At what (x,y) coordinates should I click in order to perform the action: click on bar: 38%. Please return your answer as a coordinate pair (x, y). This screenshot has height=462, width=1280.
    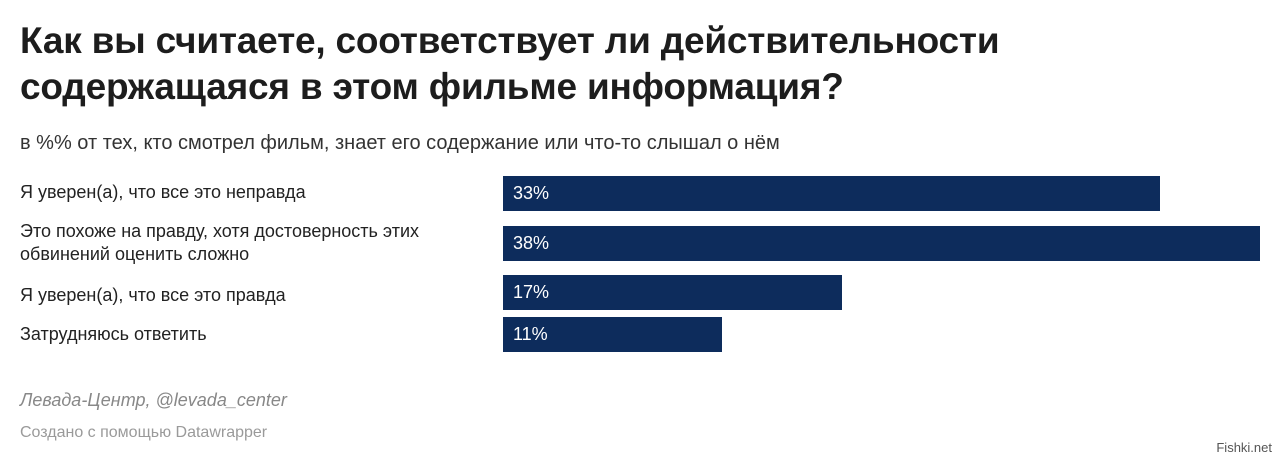
    Looking at the image, I should click on (881, 243).